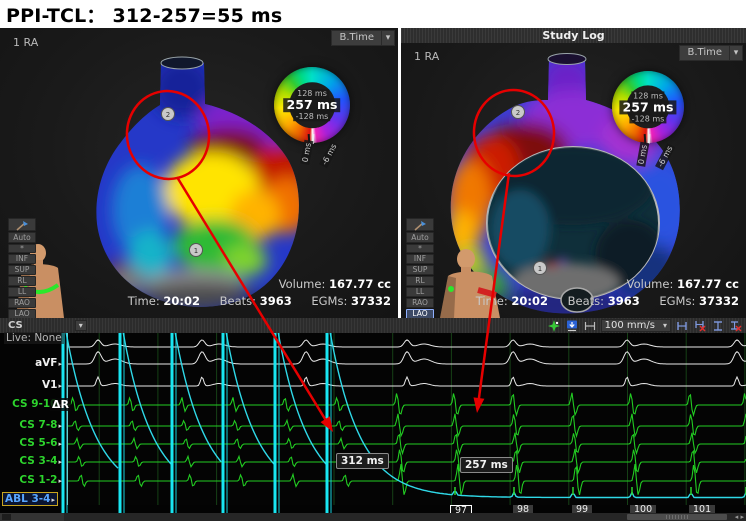 Image resolution: width=746 pixels, height=521 pixels. Describe the element at coordinates (736, 517) in the screenshot. I see `scroll-left-icon: ◂` at that location.